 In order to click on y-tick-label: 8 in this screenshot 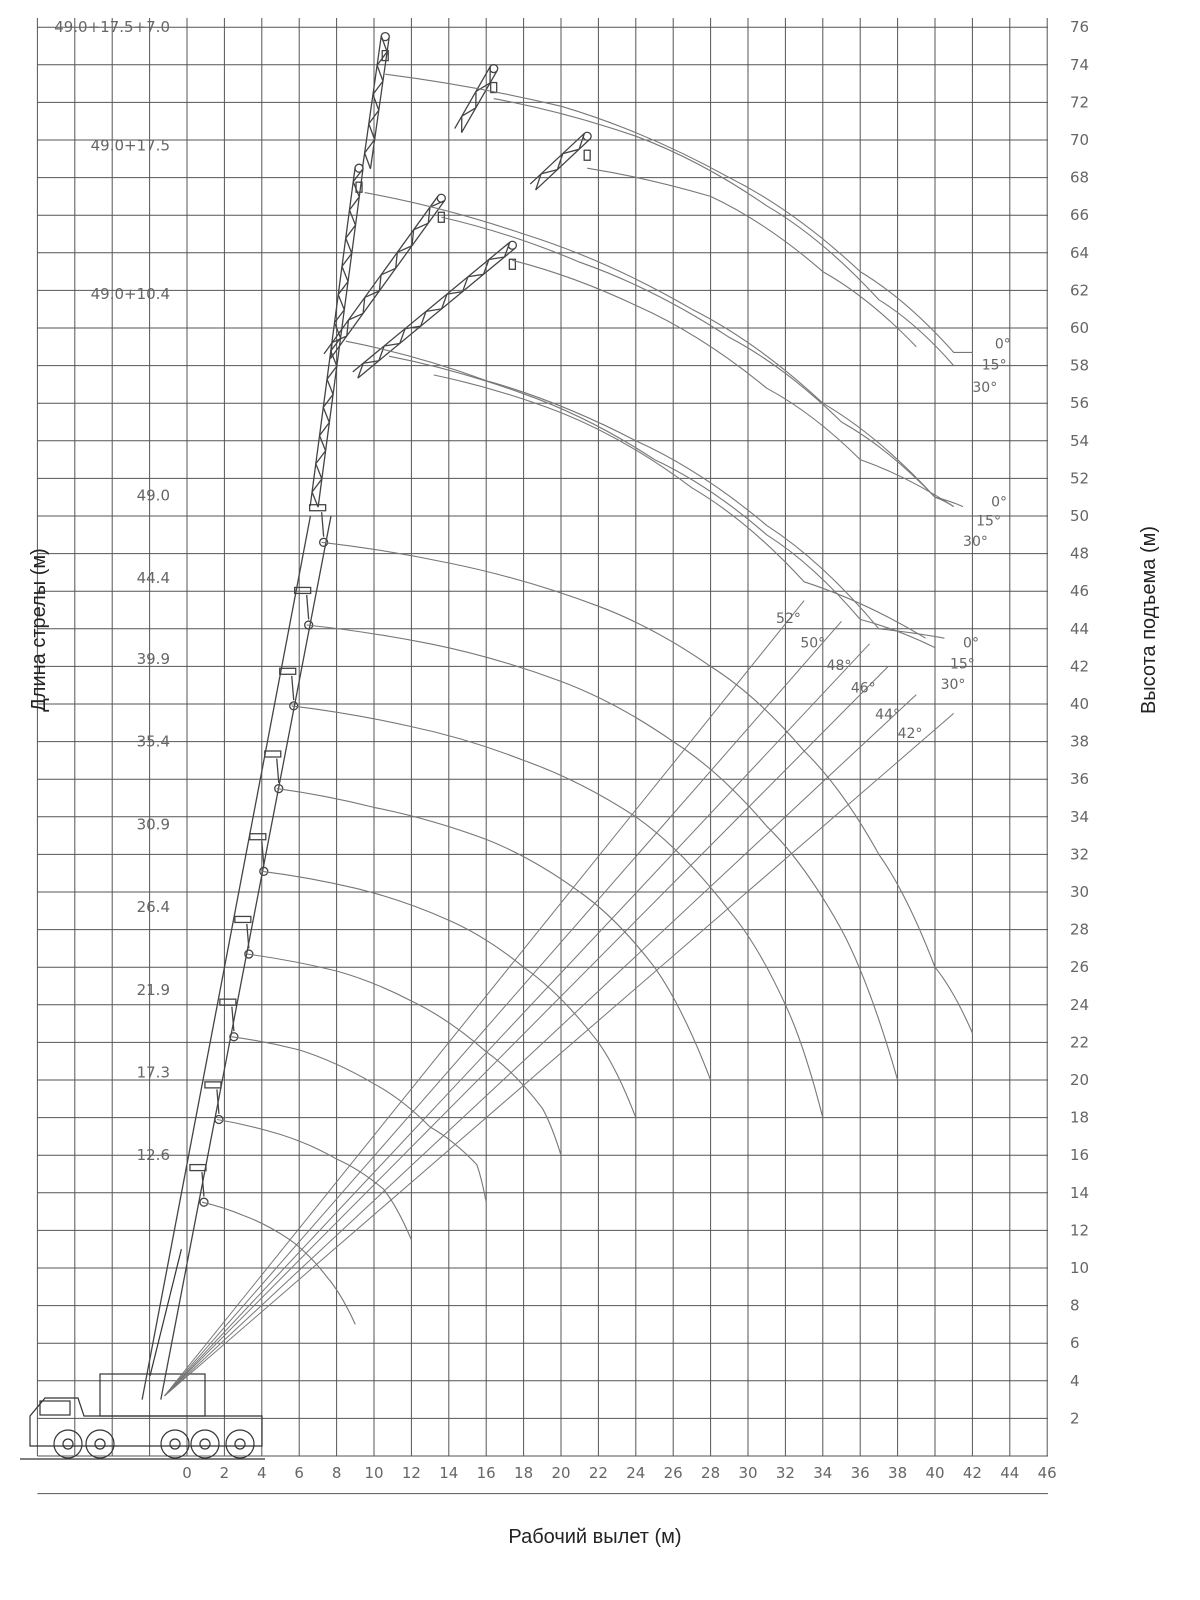, I will do `click(1075, 1306)`.